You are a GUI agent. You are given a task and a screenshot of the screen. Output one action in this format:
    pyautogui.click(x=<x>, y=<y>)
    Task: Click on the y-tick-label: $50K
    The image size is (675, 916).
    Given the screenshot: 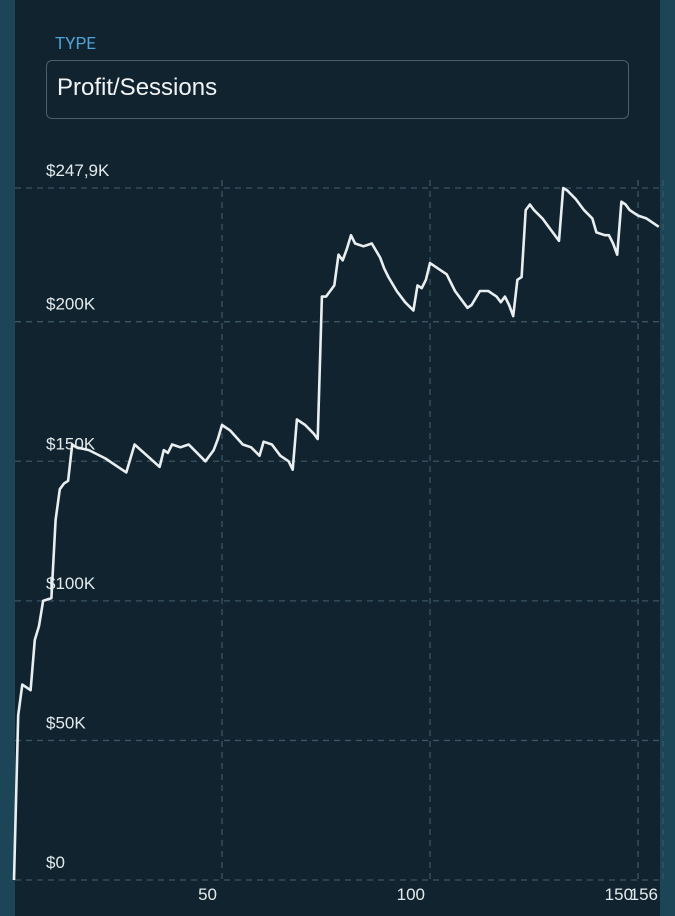 What is the action you would take?
    pyautogui.click(x=66, y=722)
    